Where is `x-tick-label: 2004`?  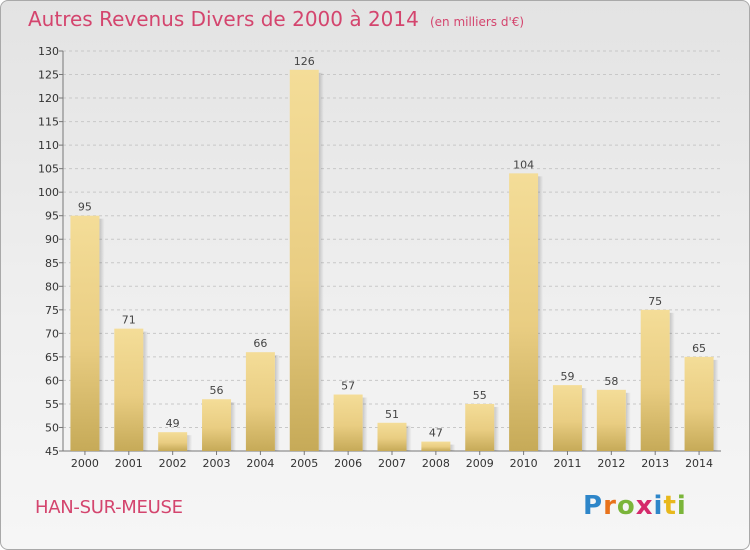 x-tick-label: 2004 is located at coordinates (260, 463).